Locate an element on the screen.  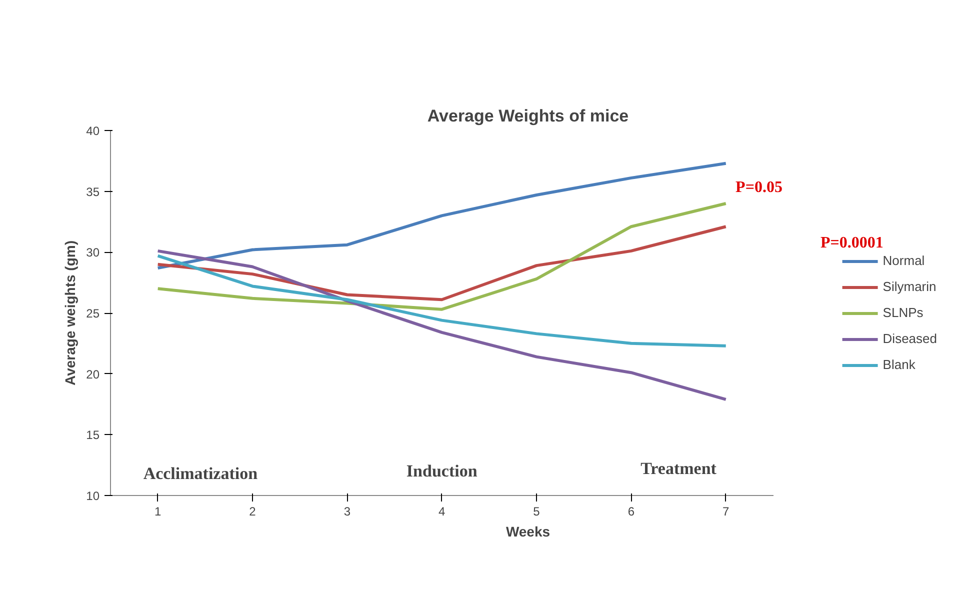
x-tick-label: 2 is located at coordinates (252, 511).